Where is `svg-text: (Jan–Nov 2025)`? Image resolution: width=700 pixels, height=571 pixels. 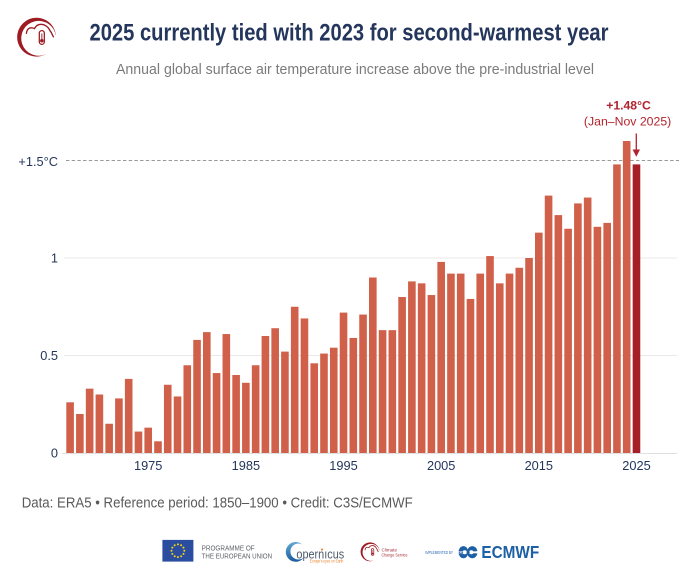
svg-text: (Jan–Nov 2025) is located at coordinates (627, 121).